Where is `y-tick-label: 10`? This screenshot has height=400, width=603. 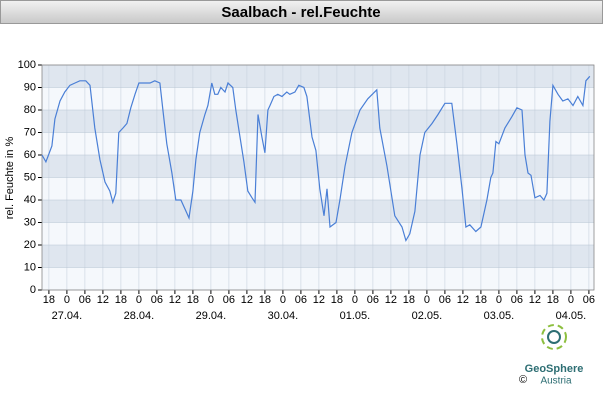 y-tick-label: 10 is located at coordinates (30, 267).